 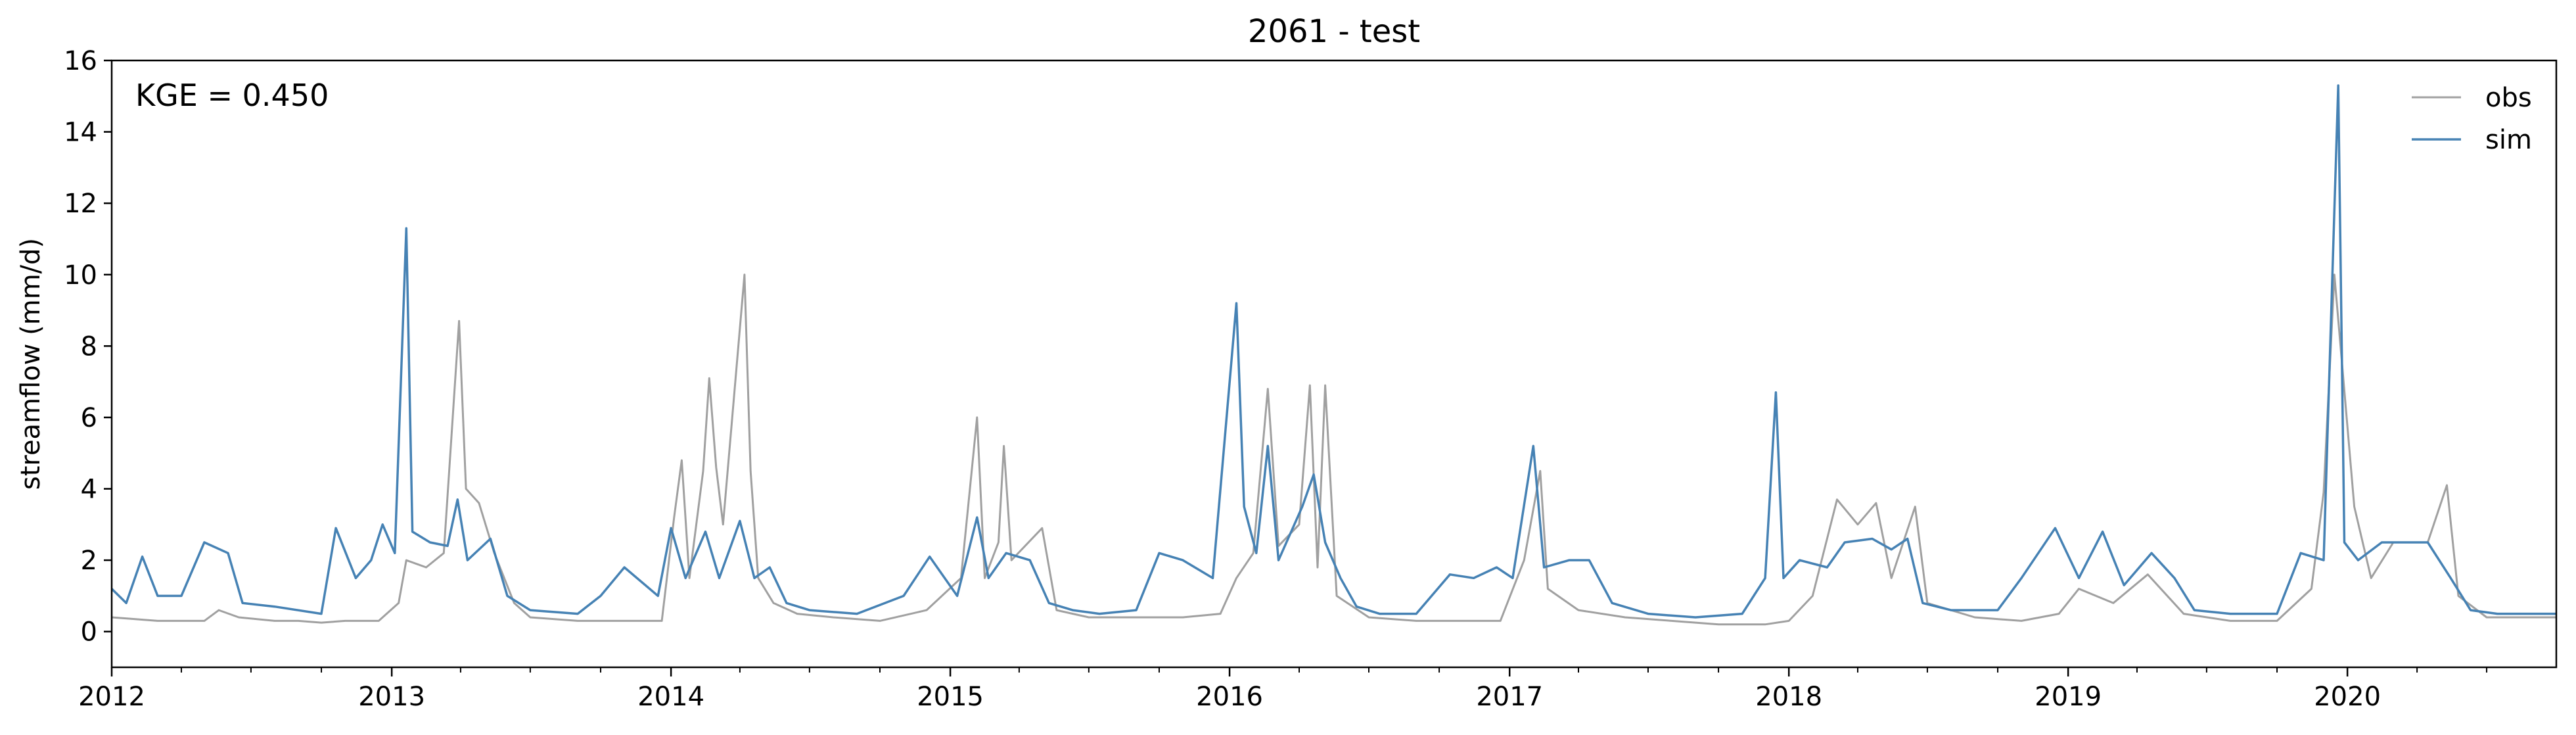 I want to click on chart-title: 2061 - test, so click(x=1334, y=31).